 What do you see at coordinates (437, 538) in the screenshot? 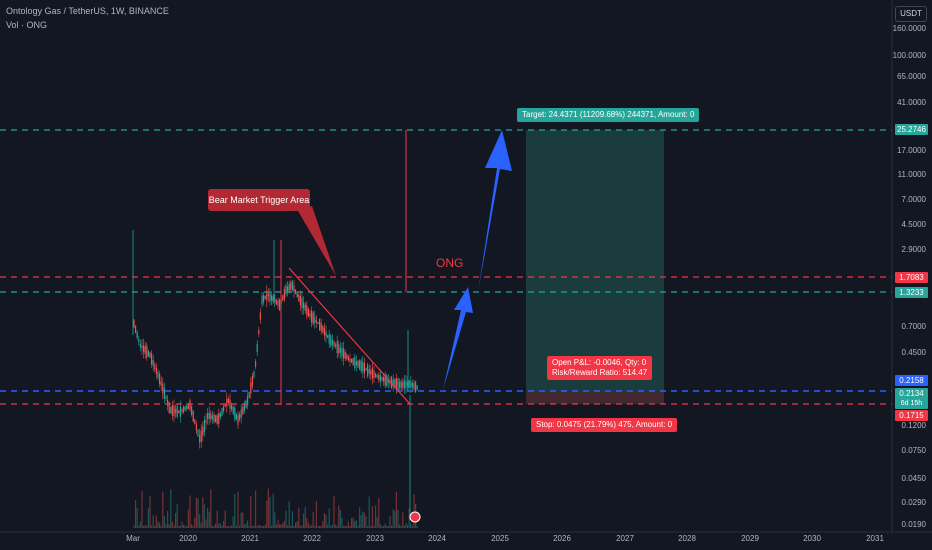
I see `time-tick: 2024` at bounding box center [437, 538].